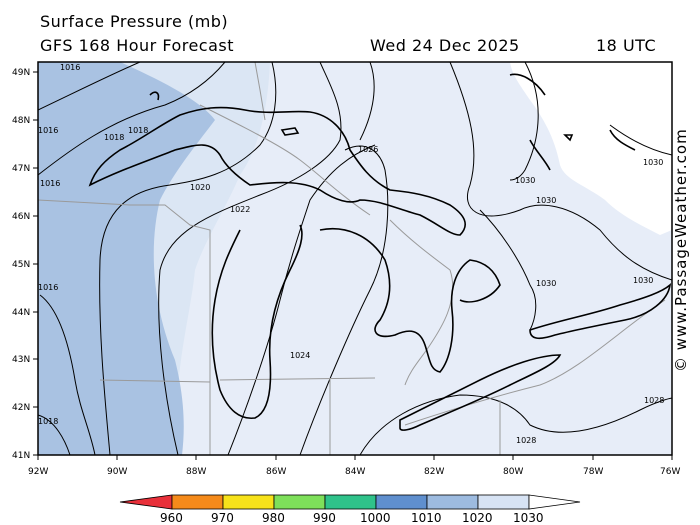 The width and height of the screenshot is (700, 525). Describe the element at coordinates (171, 518) in the screenshot. I see `scale-label: 960` at that location.